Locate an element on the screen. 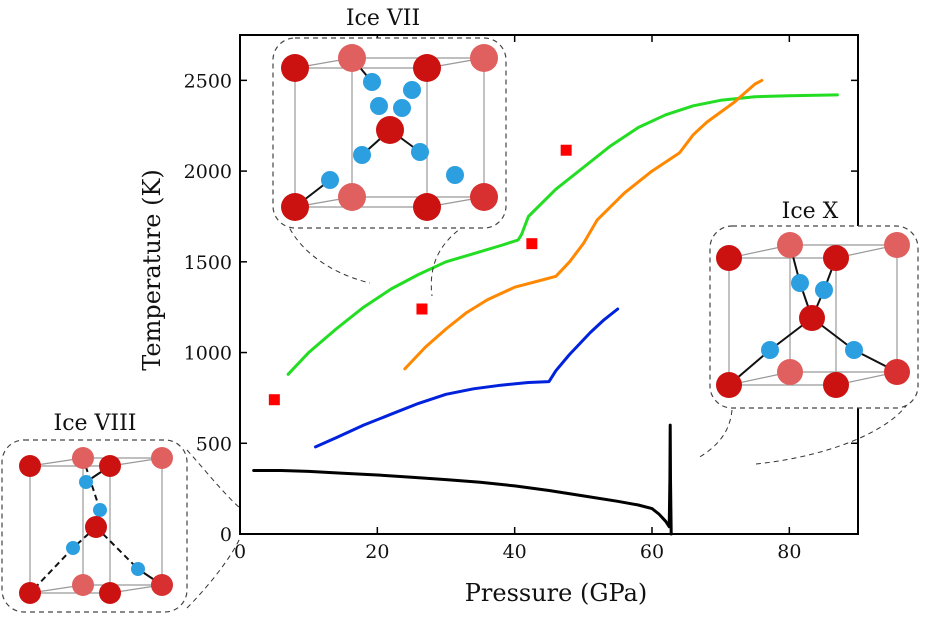  x-tick-label: 20 is located at coordinates (377, 552).